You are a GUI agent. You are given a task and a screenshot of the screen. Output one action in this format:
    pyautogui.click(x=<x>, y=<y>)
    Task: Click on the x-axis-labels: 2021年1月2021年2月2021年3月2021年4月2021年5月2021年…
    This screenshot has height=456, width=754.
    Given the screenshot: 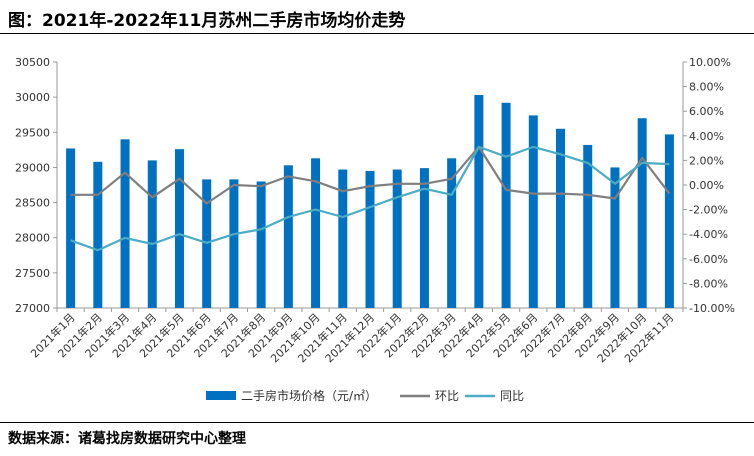 What is the action you would take?
    pyautogui.click(x=356, y=336)
    